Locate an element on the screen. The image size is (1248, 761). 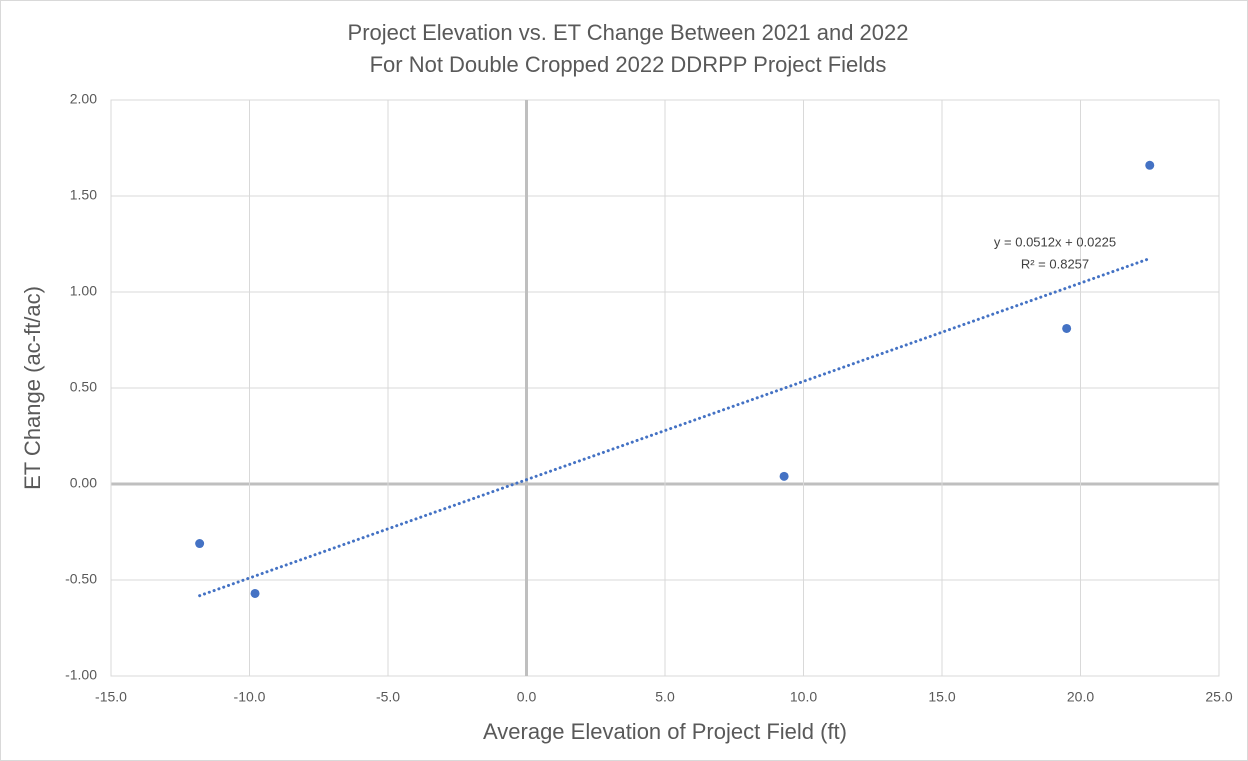
x-axis-label: Average Elevation of Project Field (ft) is located at coordinates (665, 731).